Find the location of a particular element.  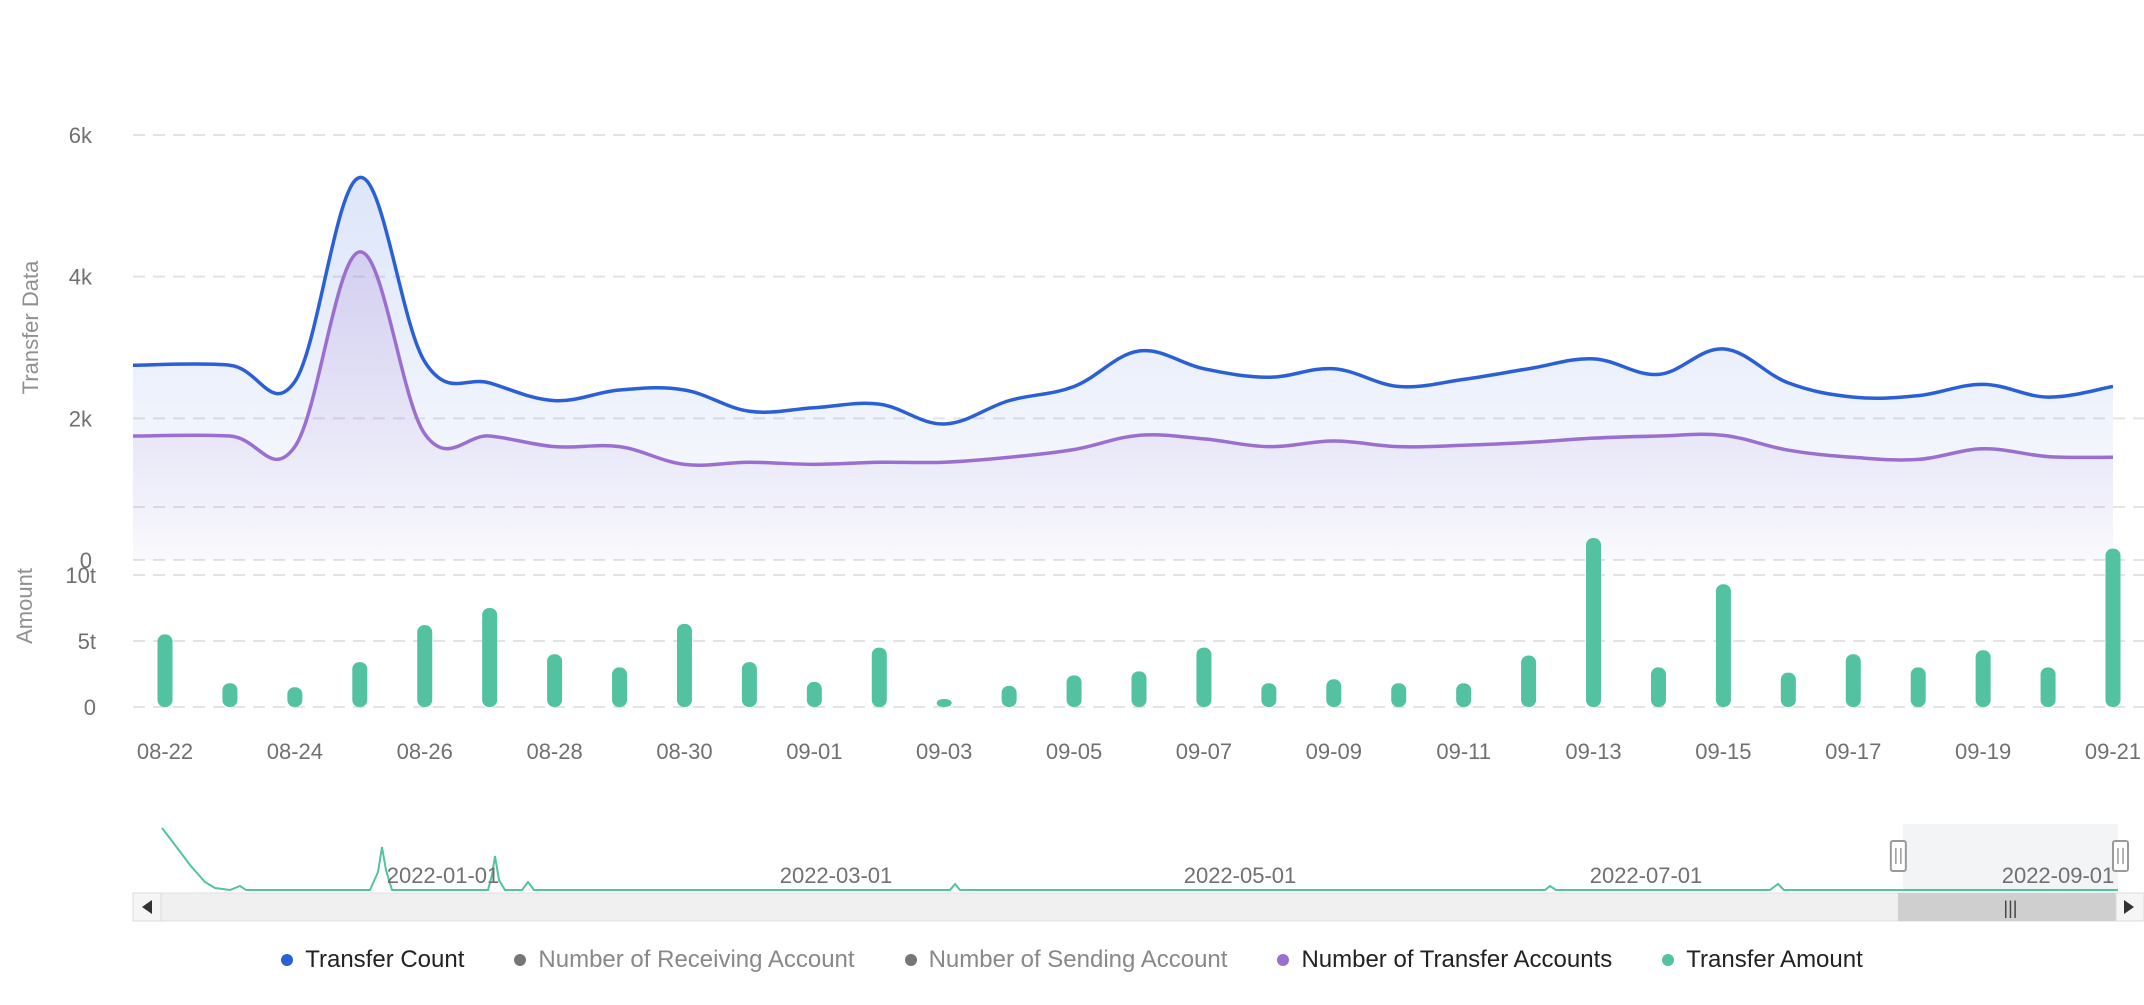

x-tick-label: 08-28 is located at coordinates (554, 751).